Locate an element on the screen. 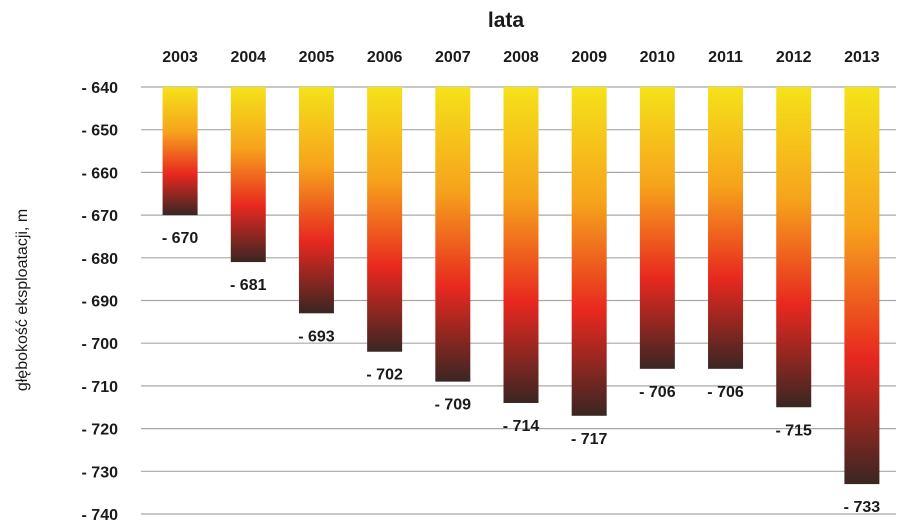  x-tick-label: 2003 is located at coordinates (180, 57).